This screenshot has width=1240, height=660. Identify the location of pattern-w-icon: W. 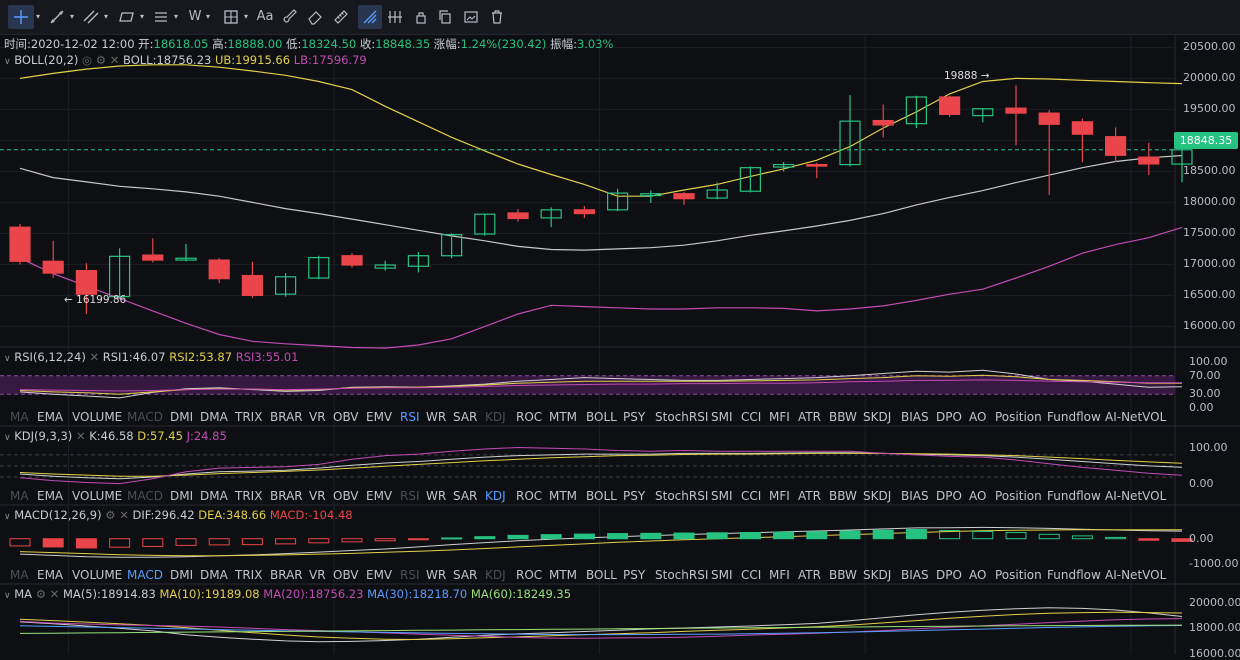
(195, 16).